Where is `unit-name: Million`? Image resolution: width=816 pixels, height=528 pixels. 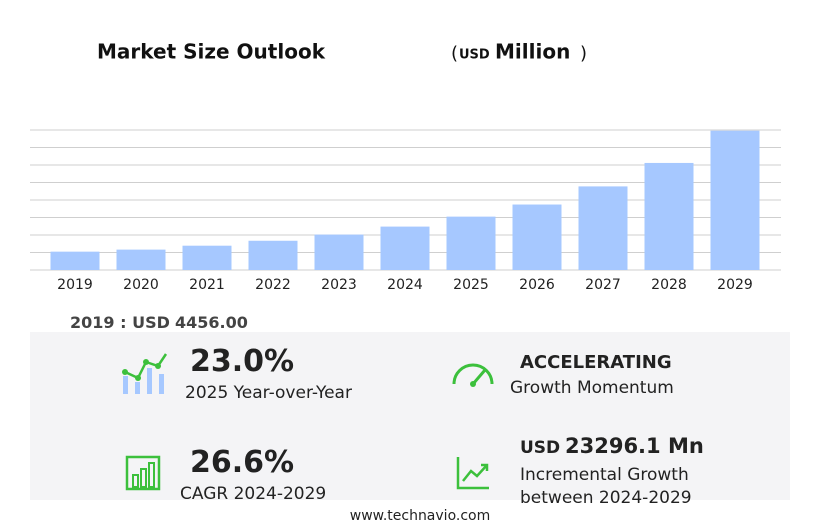 unit-name: Million is located at coordinates (532, 52).